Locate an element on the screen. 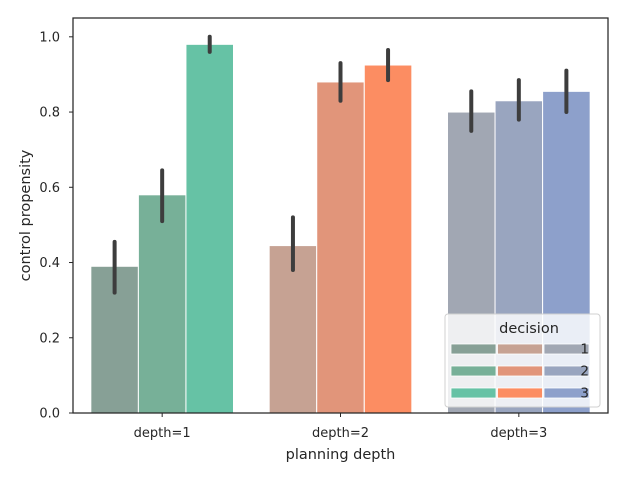 The height and width of the screenshot is (480, 640). x-axis: depth=1 depth=2 depth=3 is located at coordinates (340, 427).